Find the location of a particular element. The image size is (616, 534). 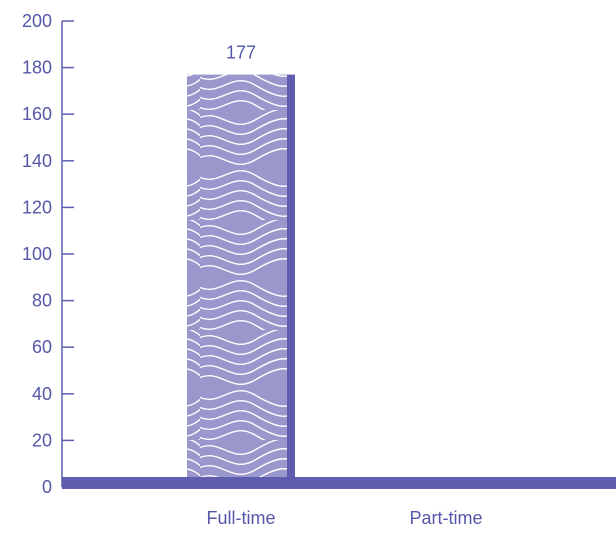

data-label: 177 is located at coordinates (241, 53).